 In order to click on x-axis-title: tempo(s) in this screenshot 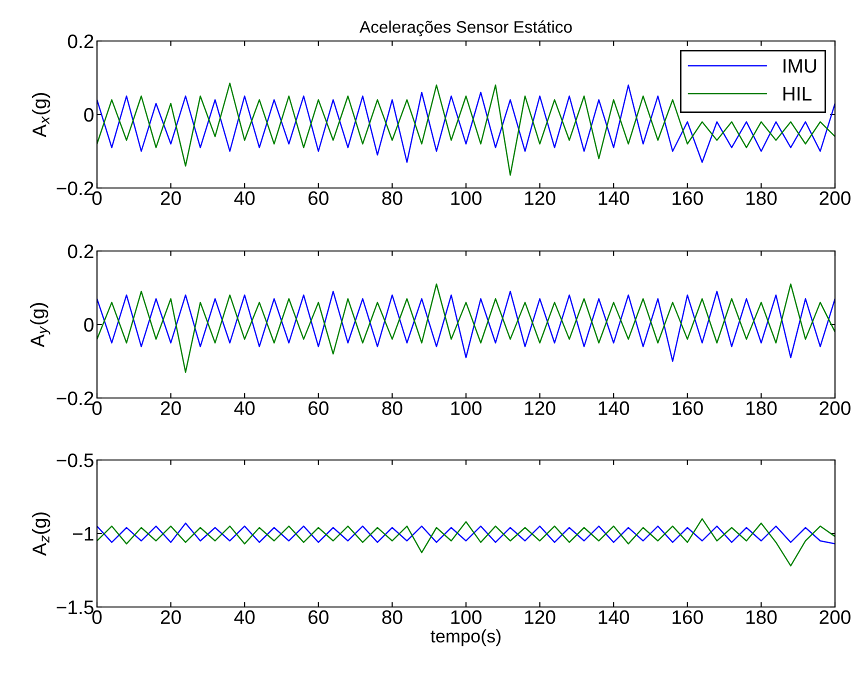, I will do `click(465, 637)`.